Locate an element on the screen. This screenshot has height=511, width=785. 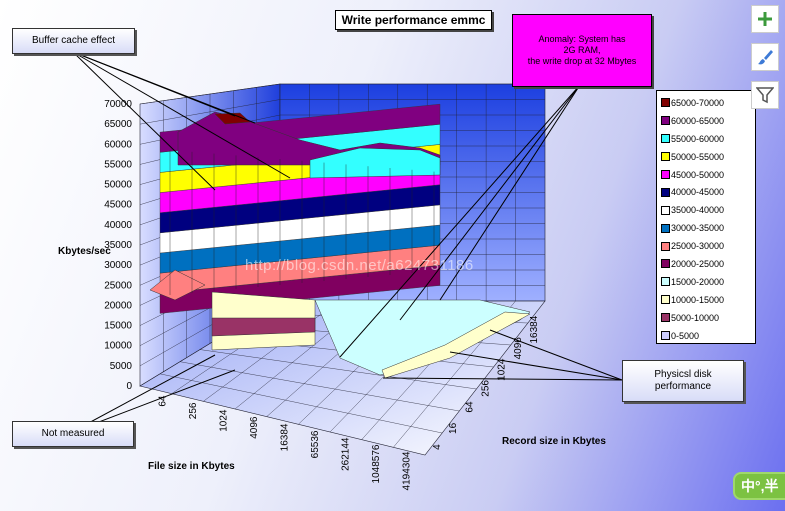
brush-icon is located at coordinates (765, 57).